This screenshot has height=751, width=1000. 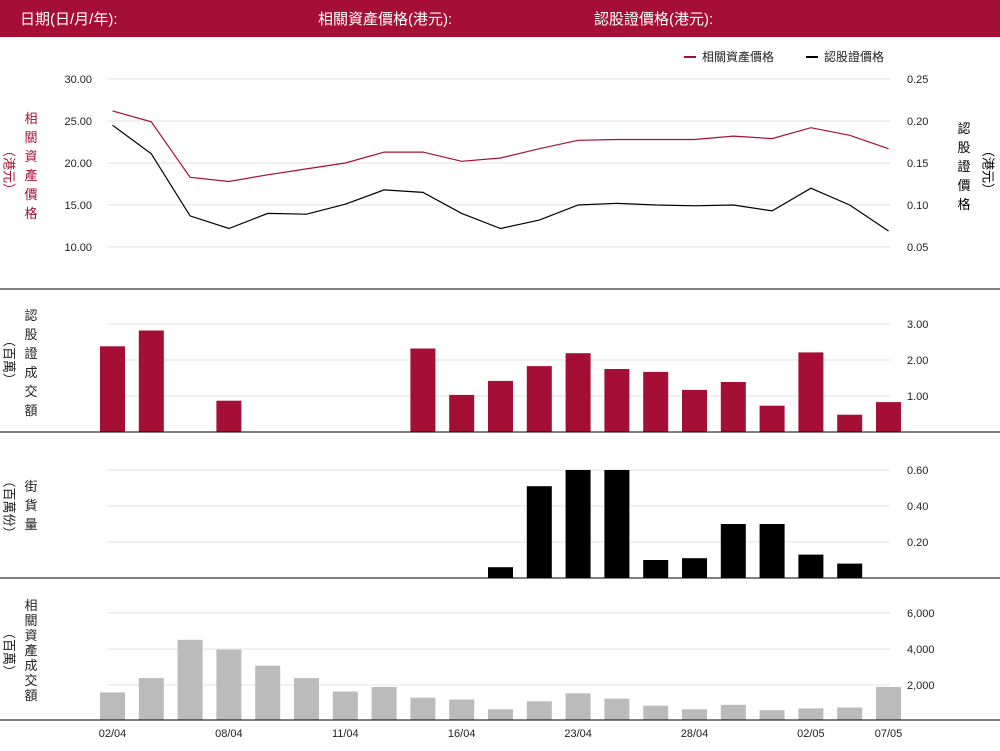 I want to click on axis-label-underlying-price: 相, so click(x=30, y=118).